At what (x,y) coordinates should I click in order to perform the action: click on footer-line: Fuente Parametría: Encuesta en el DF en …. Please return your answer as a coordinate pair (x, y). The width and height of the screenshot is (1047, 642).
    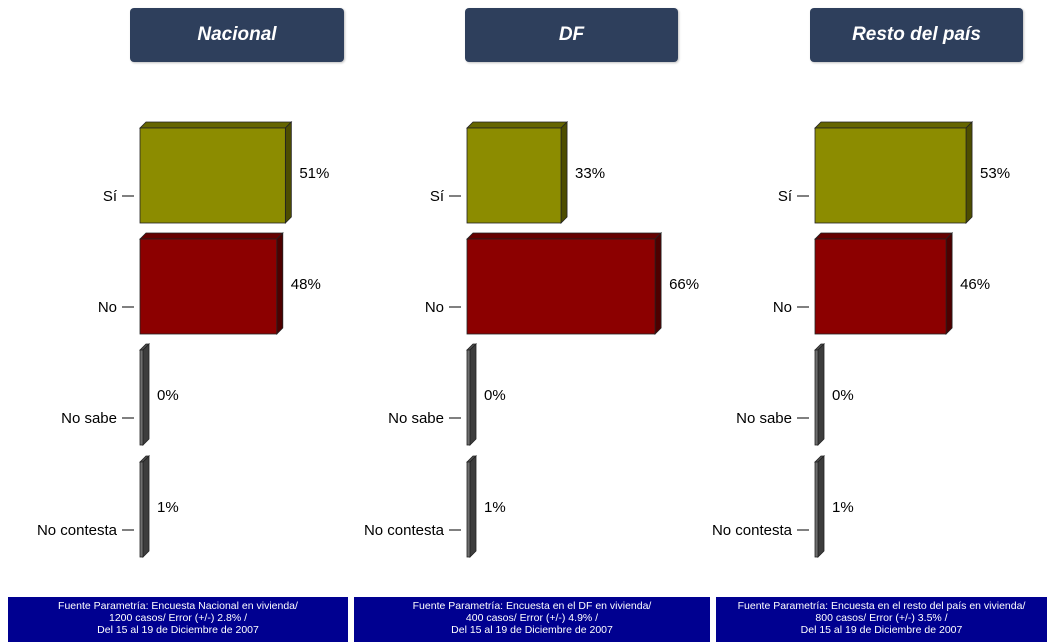
    Looking at the image, I should click on (532, 606).